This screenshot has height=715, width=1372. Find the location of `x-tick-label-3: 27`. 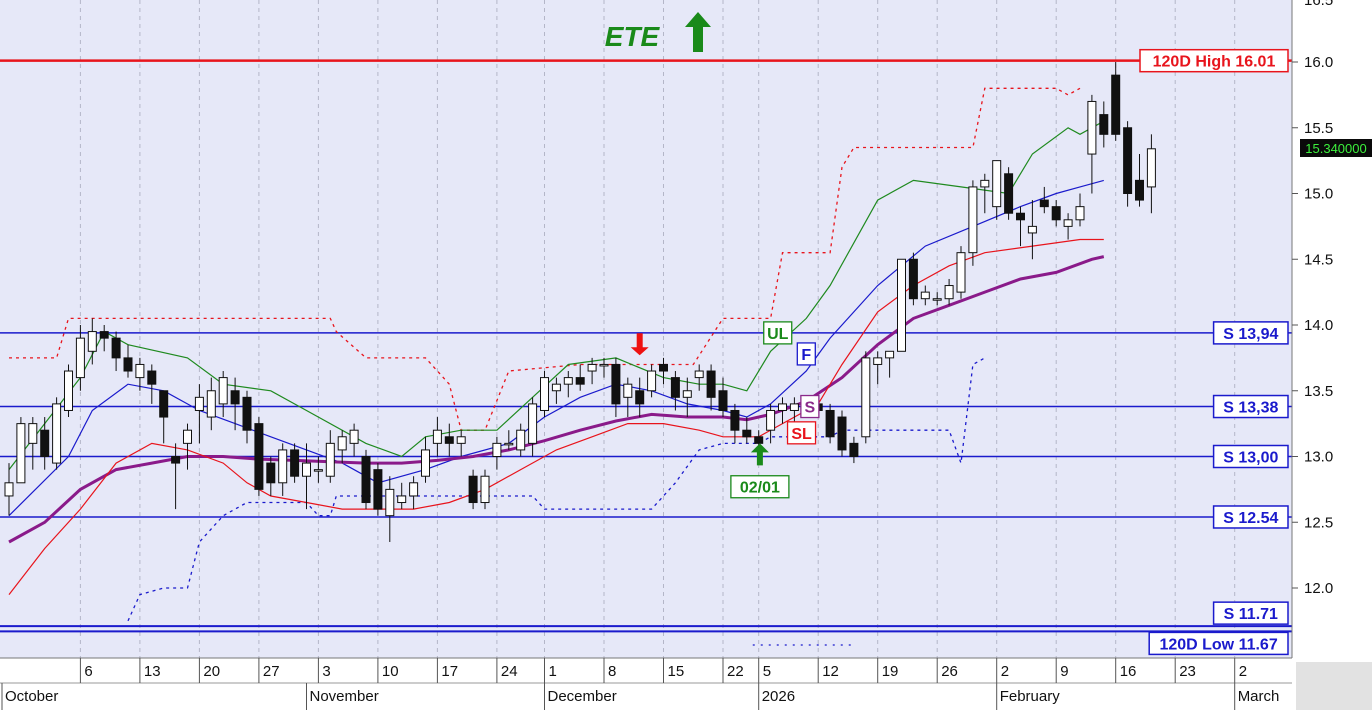

x-tick-label-3: 27 is located at coordinates (271, 671).